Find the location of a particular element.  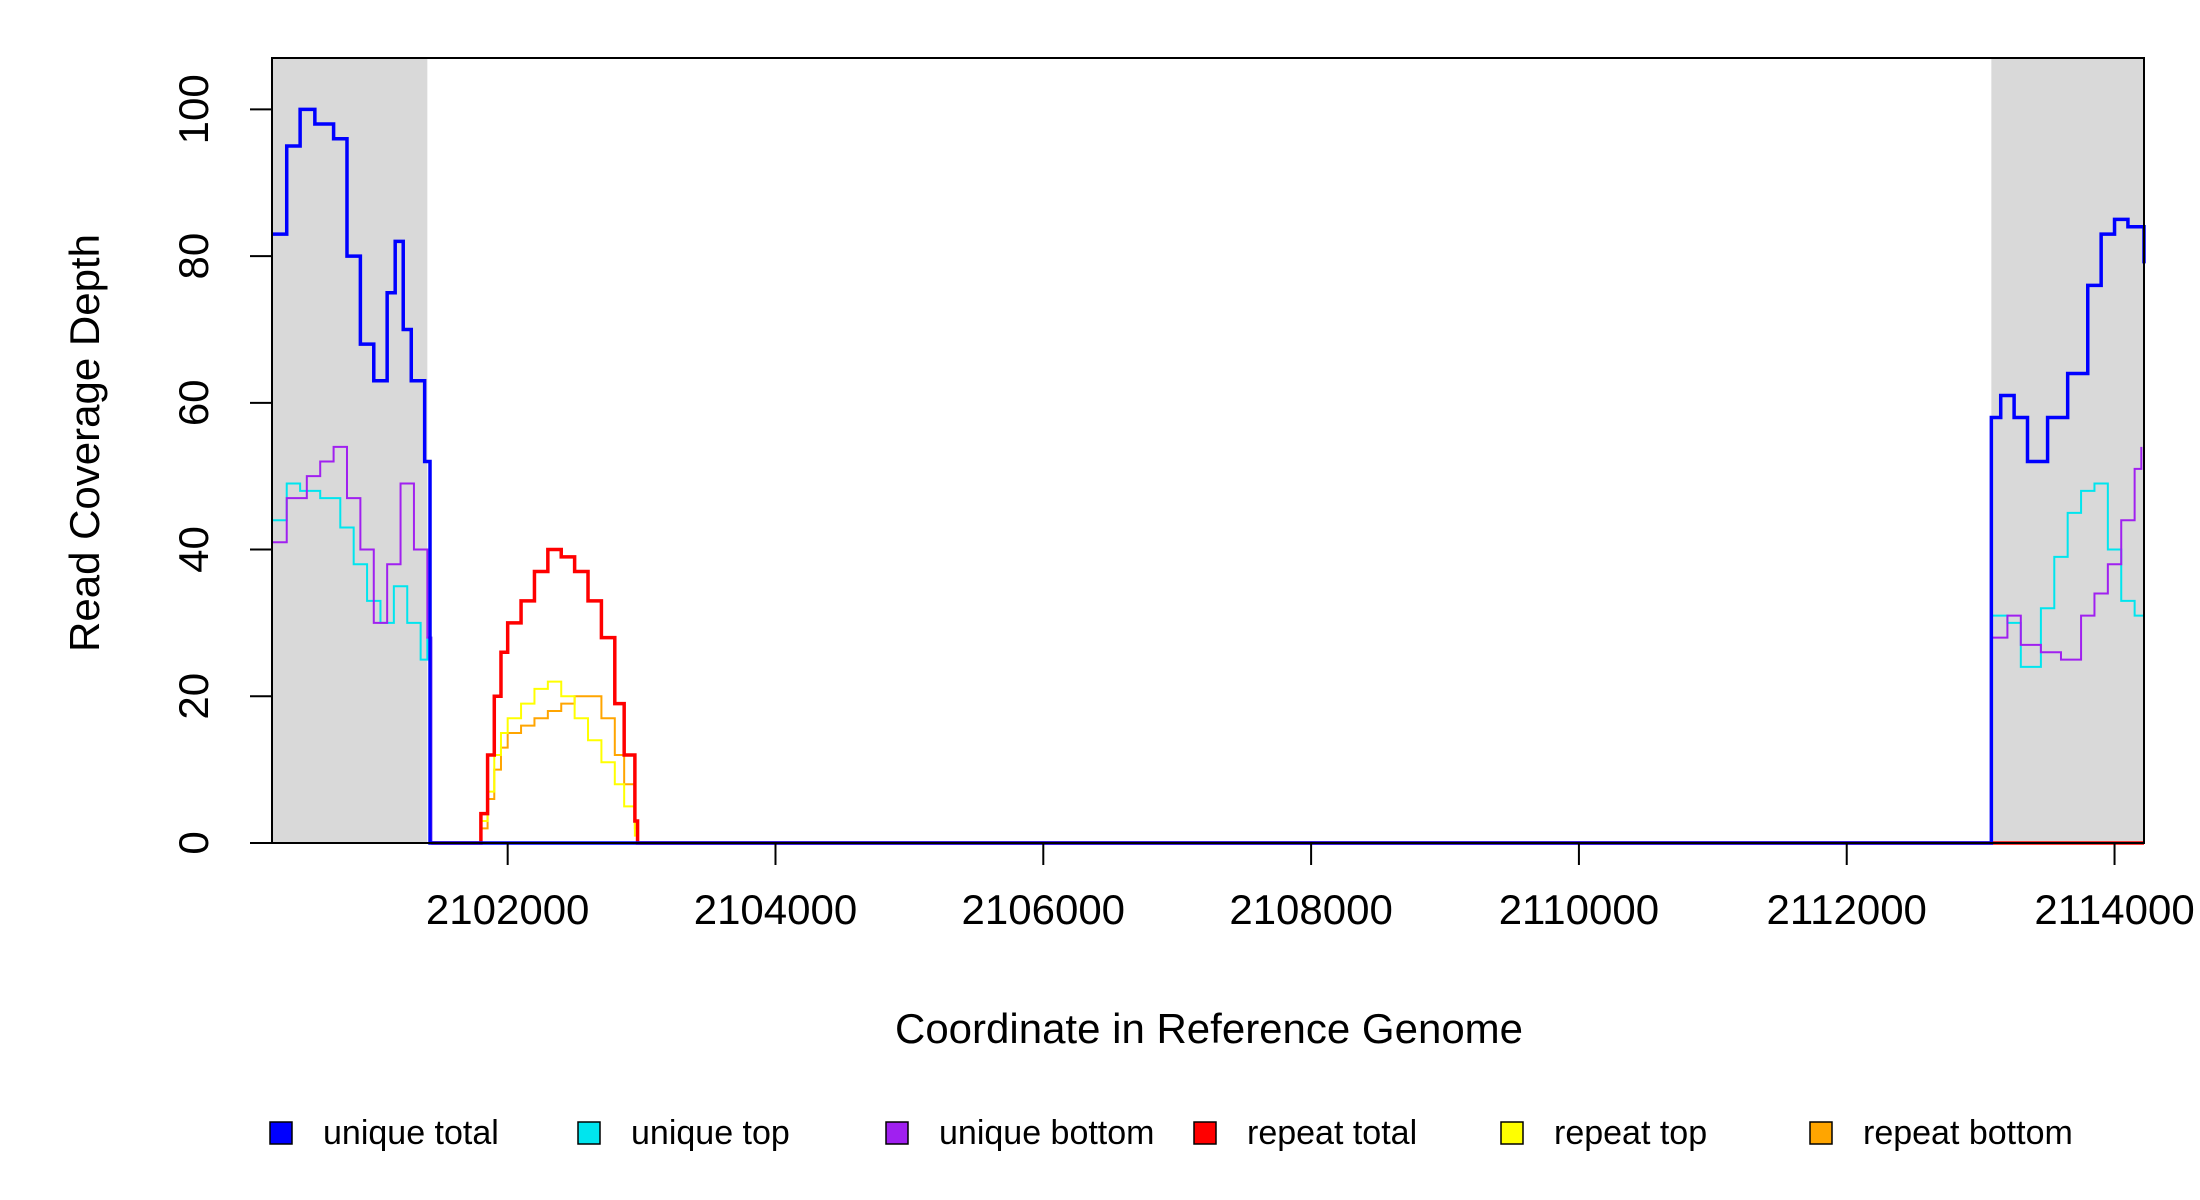

x-tick-label: 2110000 is located at coordinates (1579, 909).